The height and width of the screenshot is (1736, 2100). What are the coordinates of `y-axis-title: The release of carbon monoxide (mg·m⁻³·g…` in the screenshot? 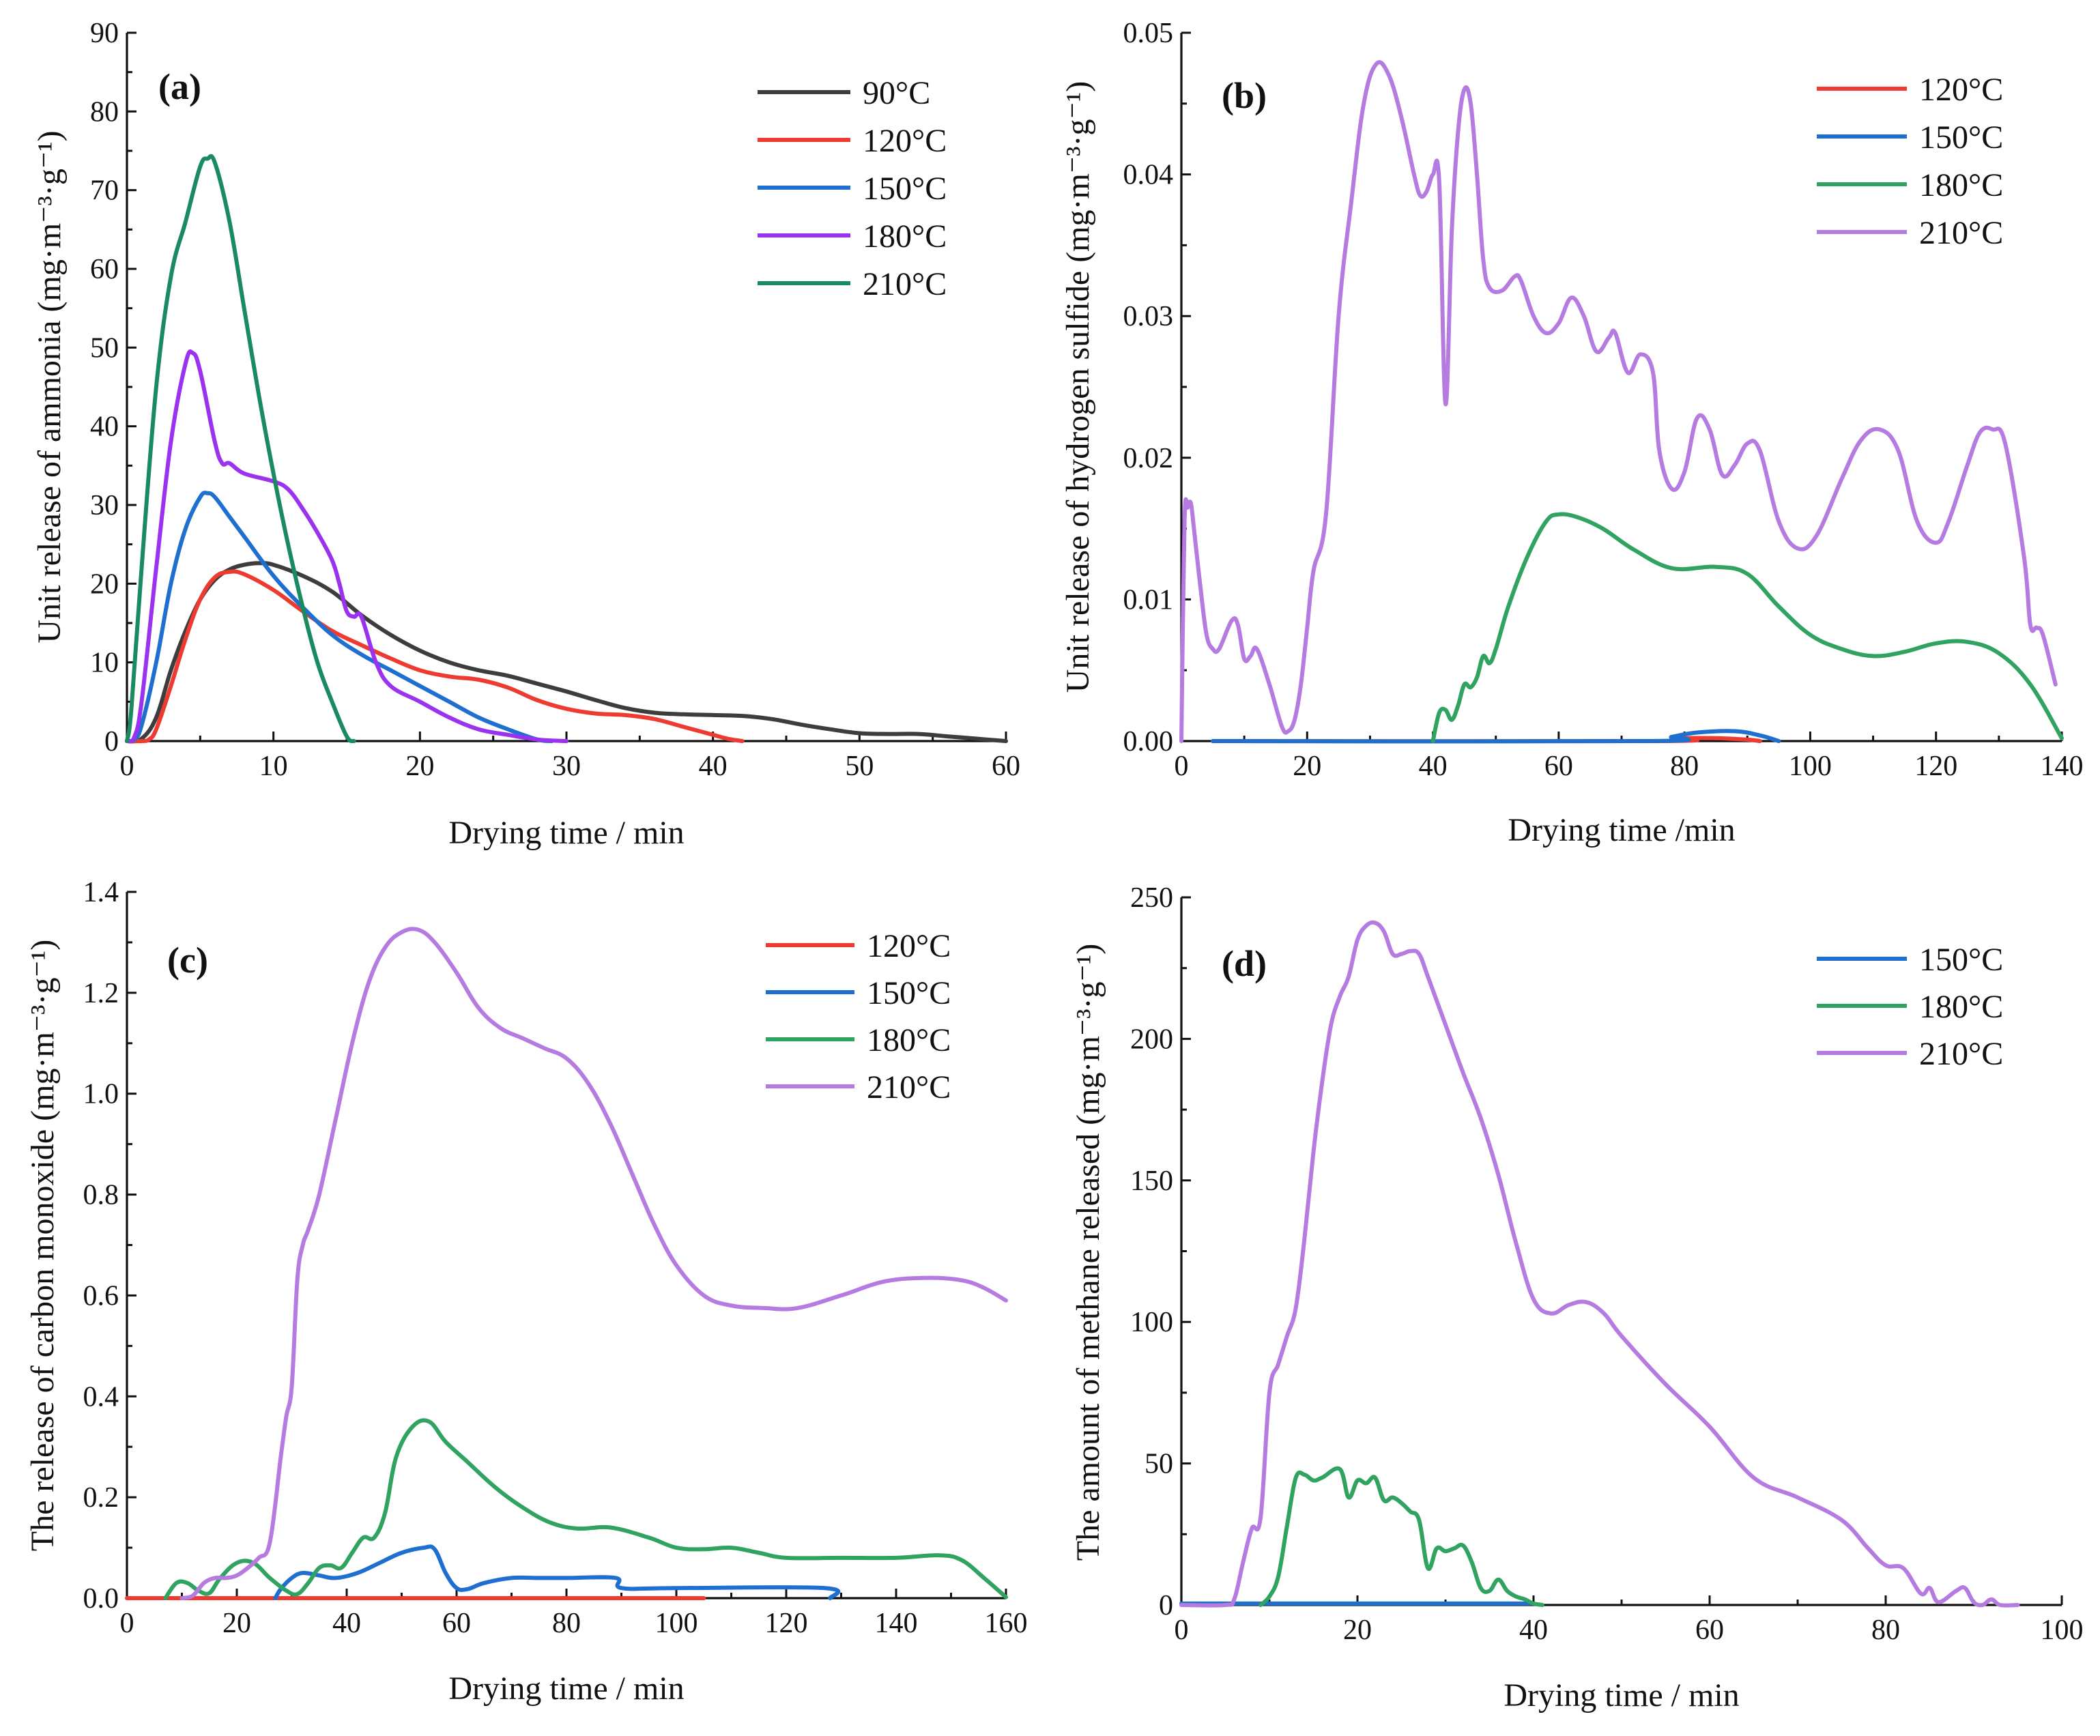 It's located at (43, 1245).